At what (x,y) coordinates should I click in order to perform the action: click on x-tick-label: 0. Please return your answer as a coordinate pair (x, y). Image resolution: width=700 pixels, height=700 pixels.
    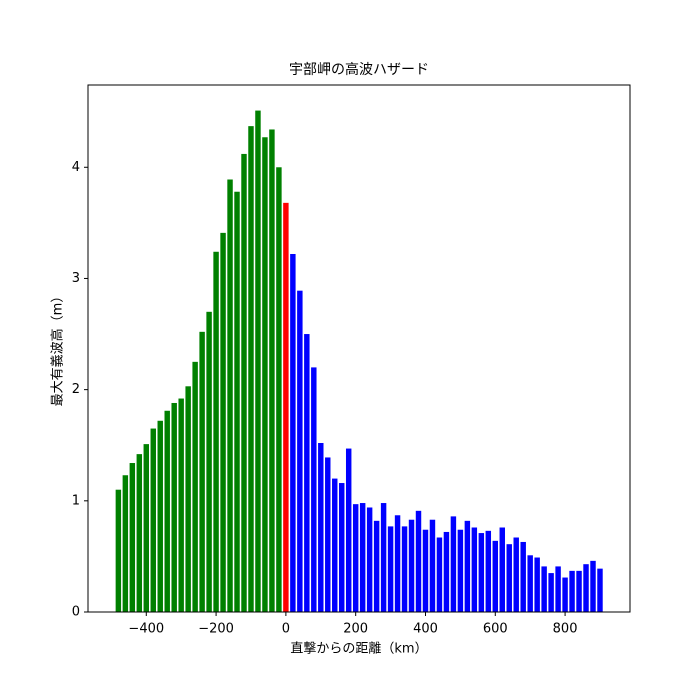
    Looking at the image, I should click on (286, 629).